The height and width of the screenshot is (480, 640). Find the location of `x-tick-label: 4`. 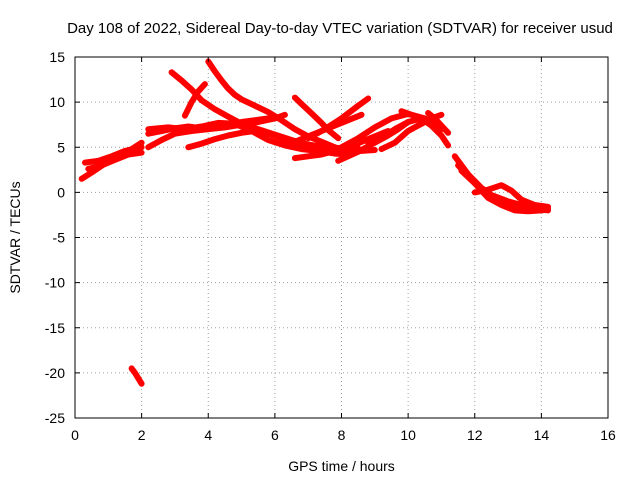

x-tick-label: 4 is located at coordinates (208, 435).